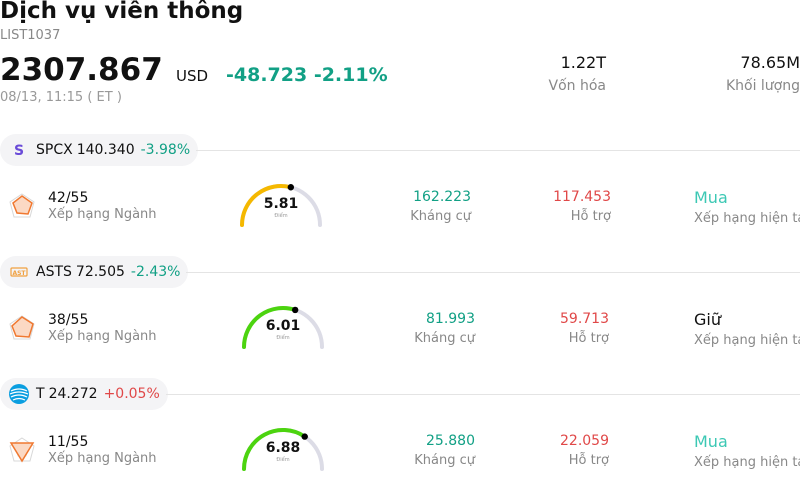 This screenshot has height=488, width=800. What do you see at coordinates (81, 70) in the screenshot?
I see `sector-price: 2307.867` at bounding box center [81, 70].